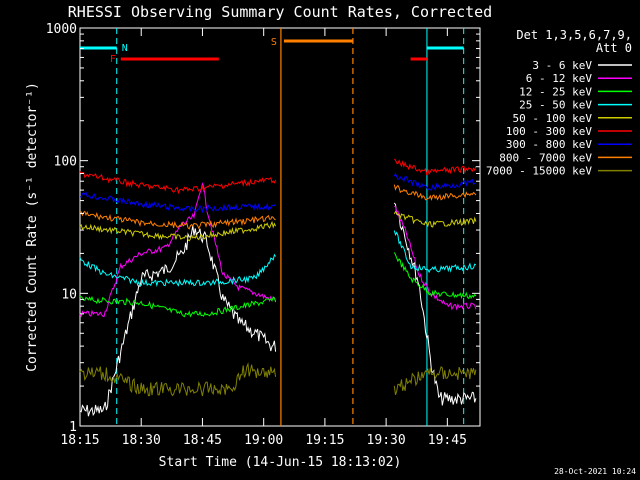 This screenshot has height=480, width=640. Describe the element at coordinates (69, 294) in the screenshot. I see `y-tick-label-1: 10` at that location.